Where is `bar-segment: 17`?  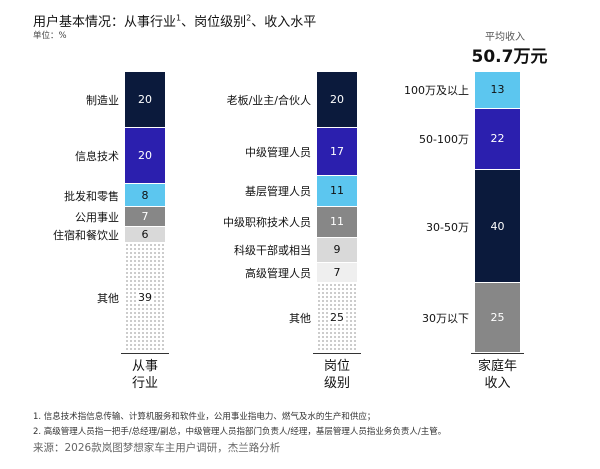 bar-segment: 17 is located at coordinates (337, 152).